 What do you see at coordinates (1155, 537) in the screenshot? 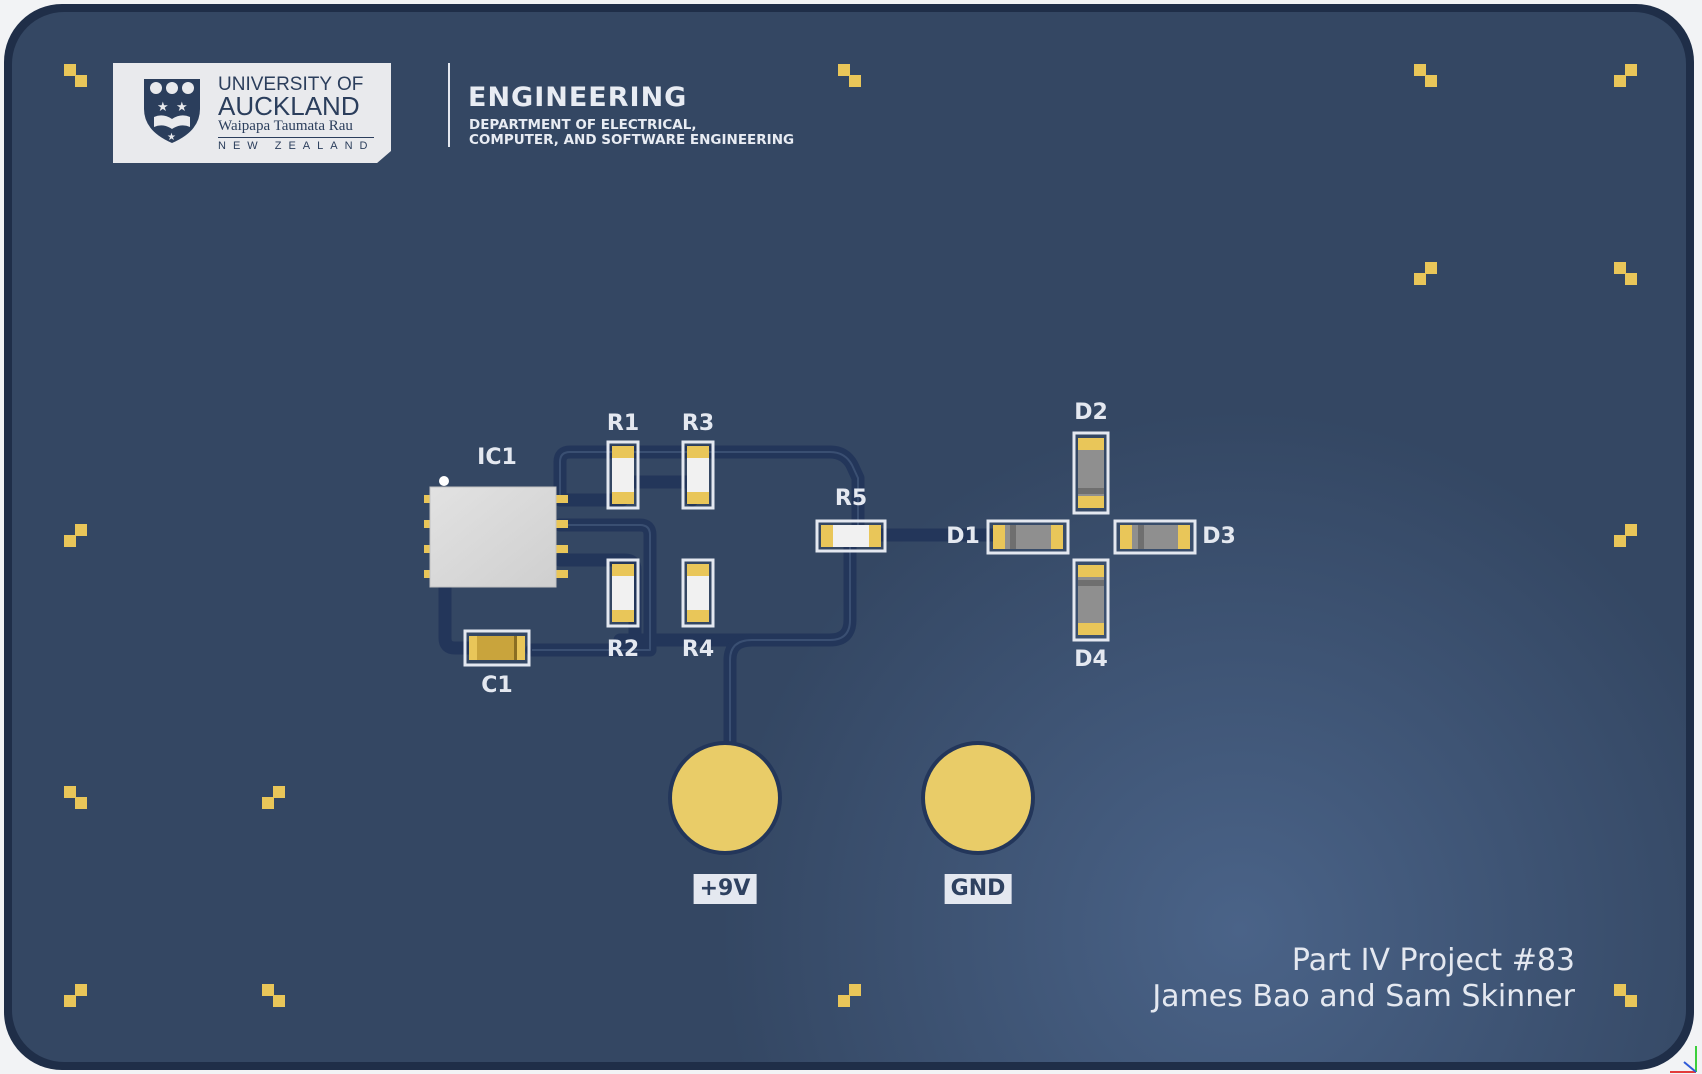
I see `diode-d3` at bounding box center [1155, 537].